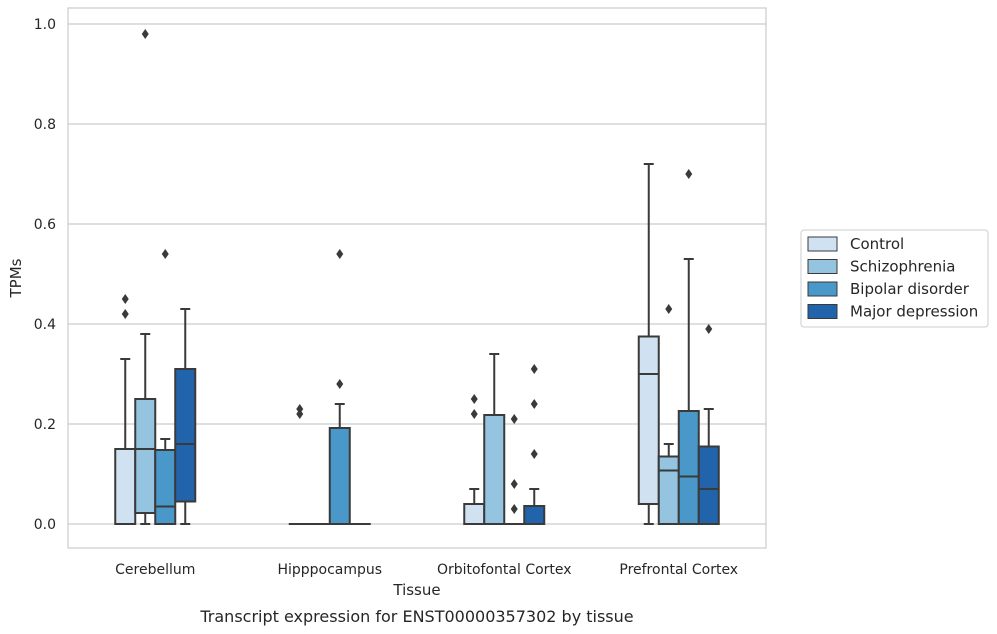 The height and width of the screenshot is (634, 997). Describe the element at coordinates (45, 275) in the screenshot. I see `y-axis-ticks: 0.0 0.2 0.4 0.6 0.8 1.0` at that location.